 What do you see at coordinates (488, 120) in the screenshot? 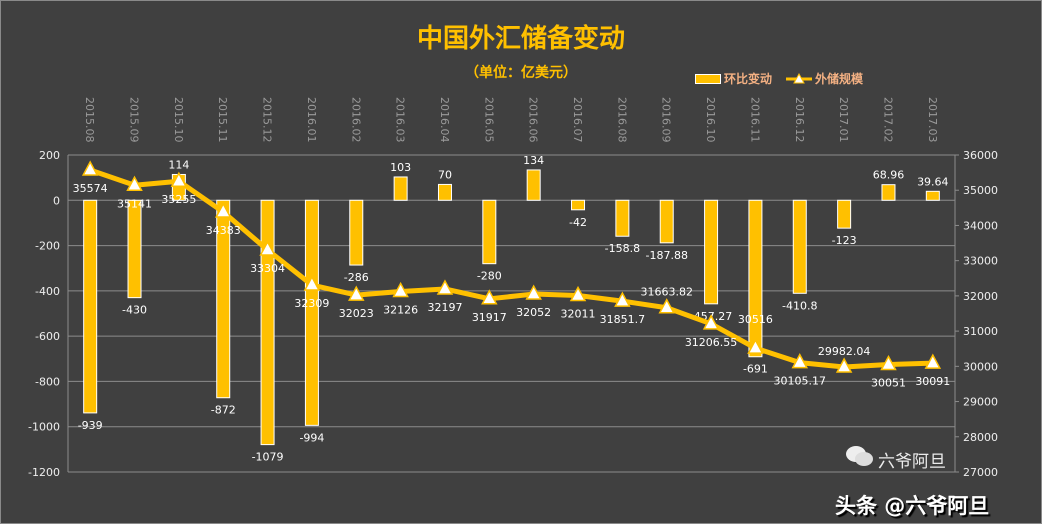
I see `x-tick-label: 2016.05` at bounding box center [488, 120].